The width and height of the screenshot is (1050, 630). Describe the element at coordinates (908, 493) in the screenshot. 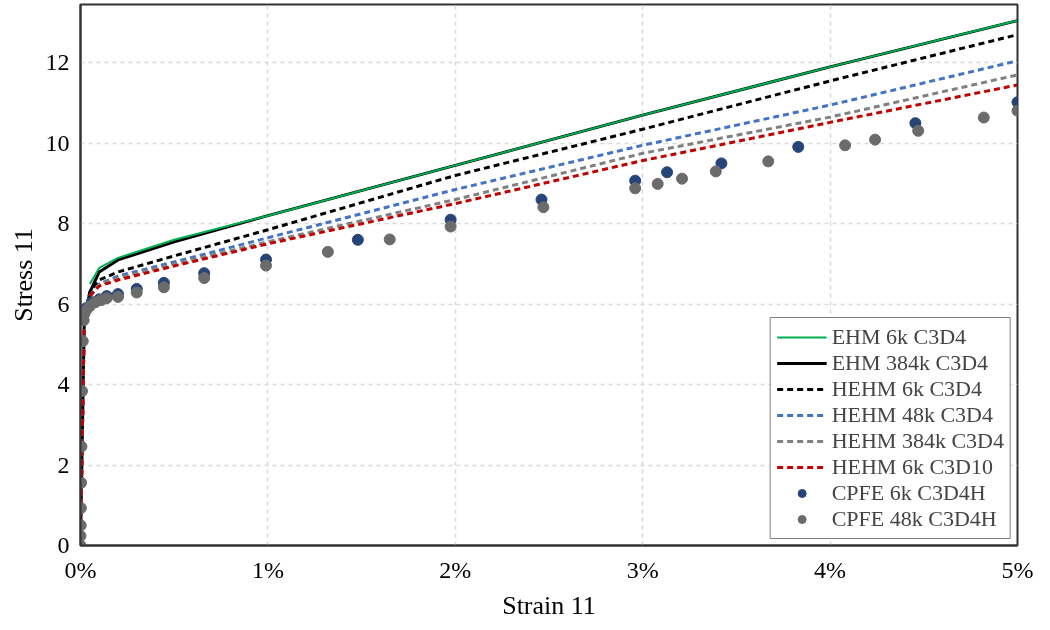

I see `legend-label: CPFE 6k C3D4H` at that location.